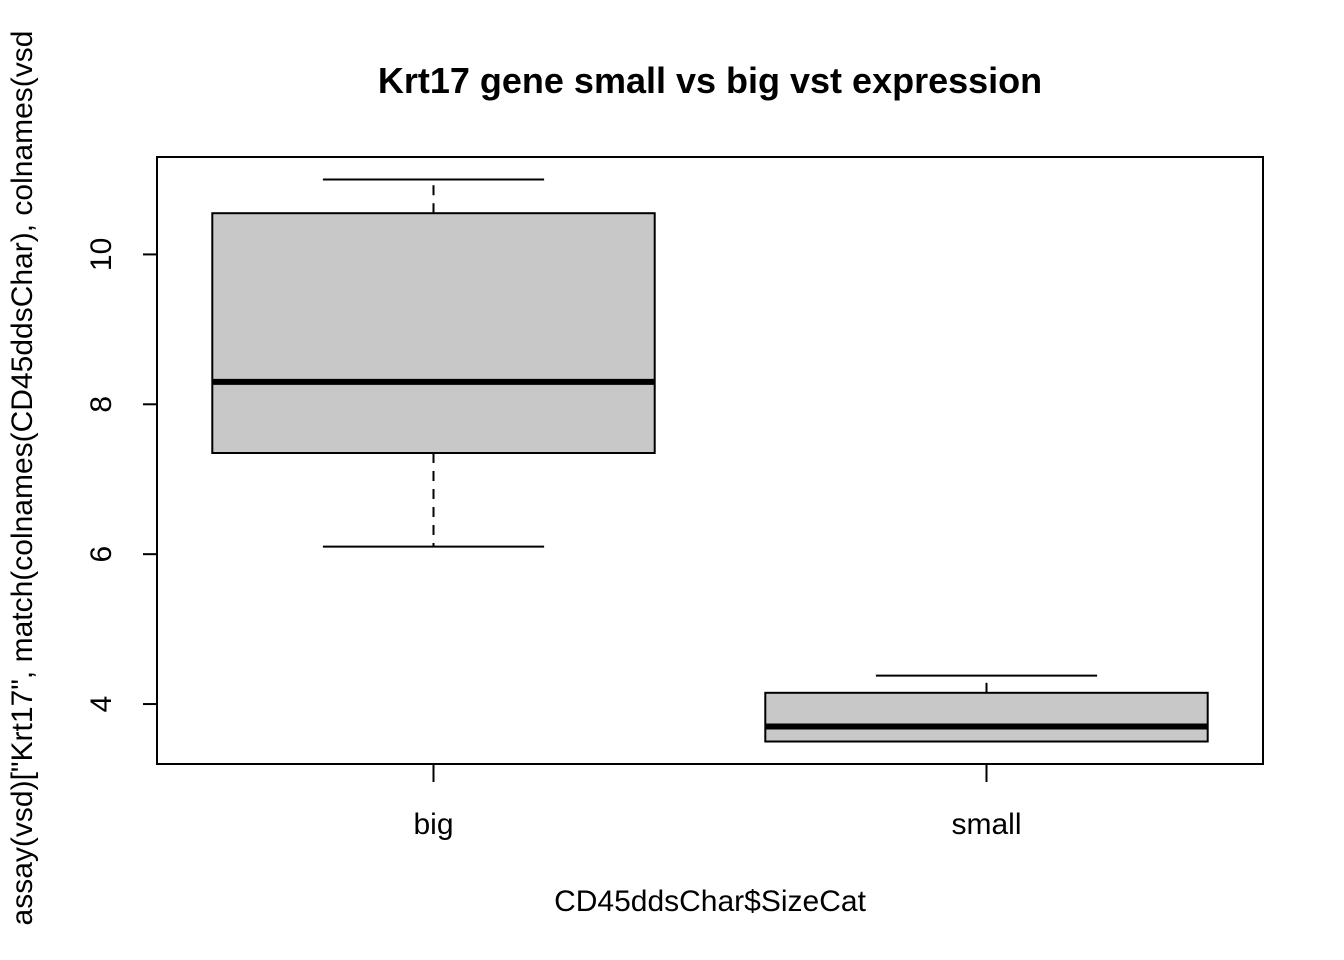 Image resolution: width=1344 pixels, height=960 pixels. What do you see at coordinates (101, 404) in the screenshot?
I see `y-tick-label-2: 8` at bounding box center [101, 404].